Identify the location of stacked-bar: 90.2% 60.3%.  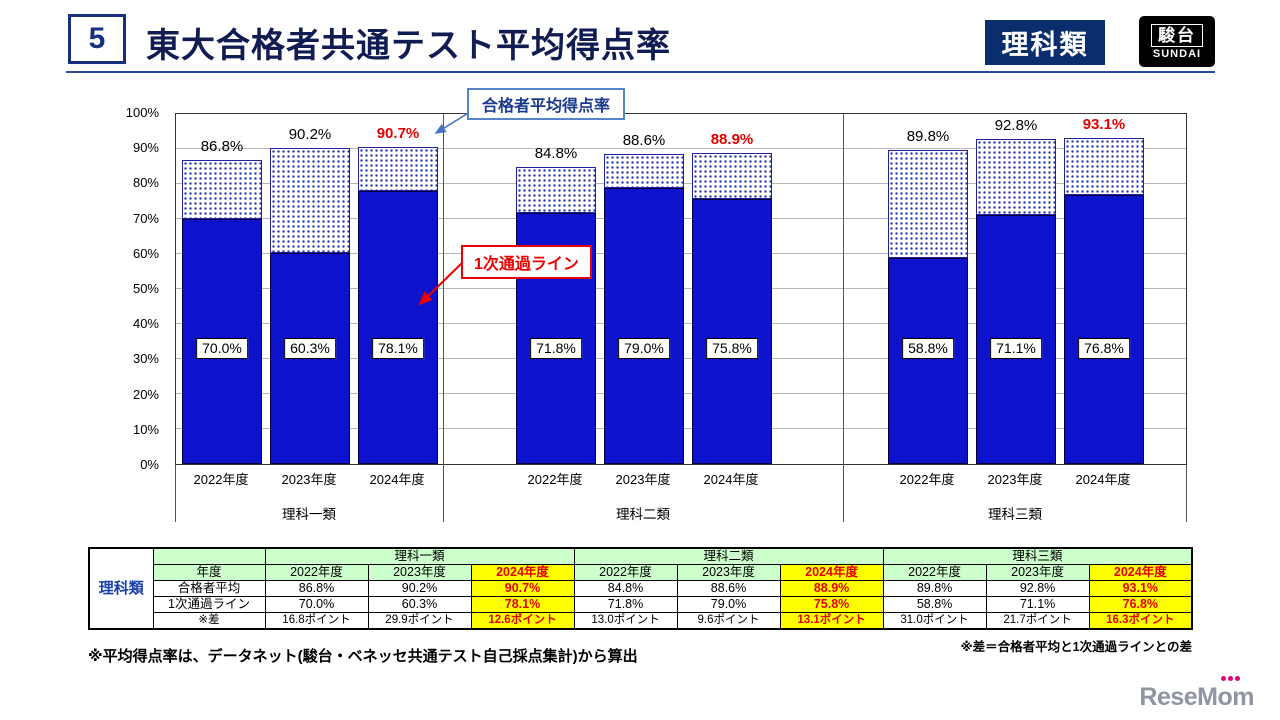
(310, 289).